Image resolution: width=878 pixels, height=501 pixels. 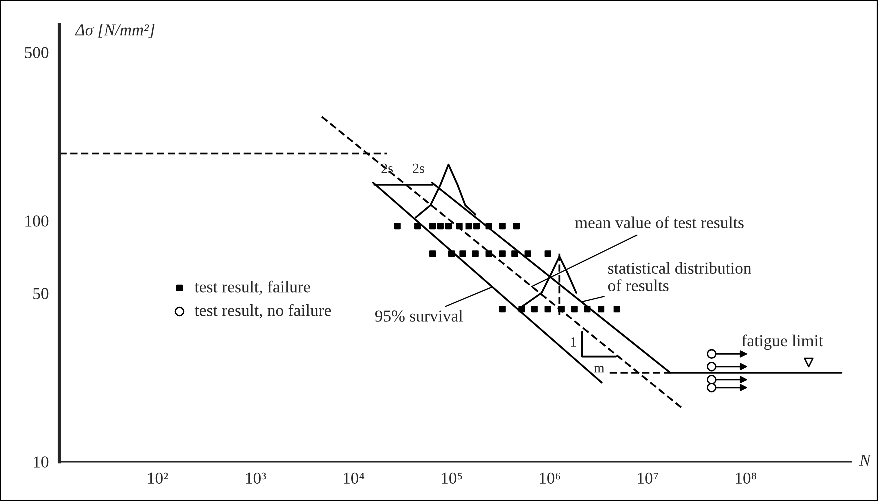 What do you see at coordinates (783, 342) in the screenshot?
I see `annotation: fatigue limit` at bounding box center [783, 342].